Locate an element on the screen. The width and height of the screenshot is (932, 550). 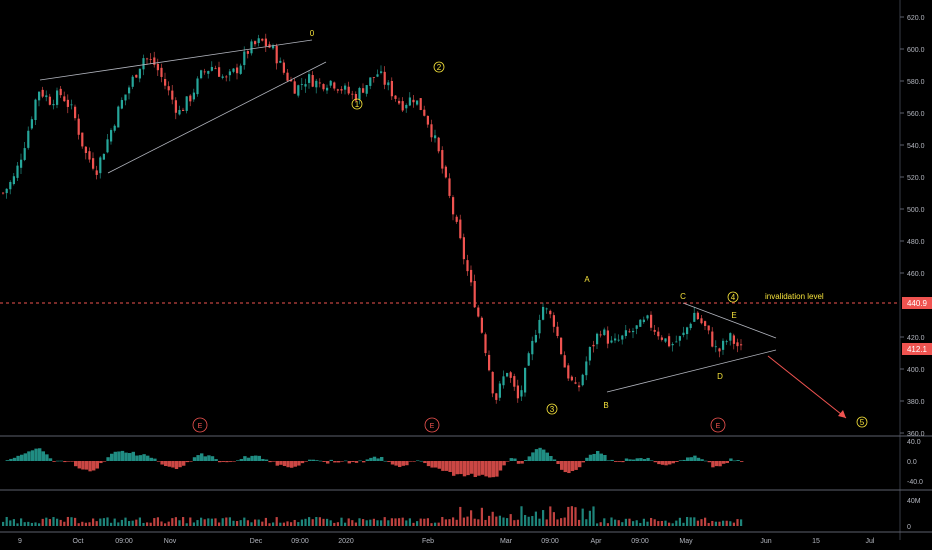
wave-3-marker: 3 is located at coordinates (552, 409).